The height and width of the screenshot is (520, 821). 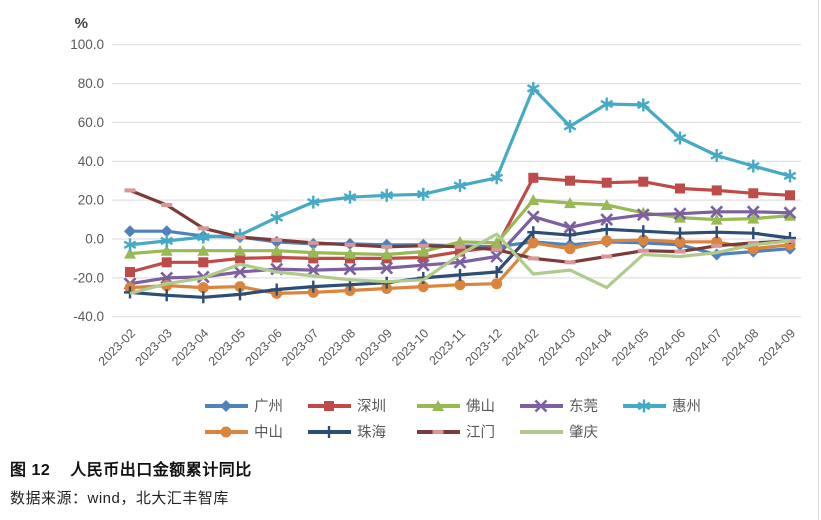 I want to click on page-edge-divider, so click(x=818, y=260).